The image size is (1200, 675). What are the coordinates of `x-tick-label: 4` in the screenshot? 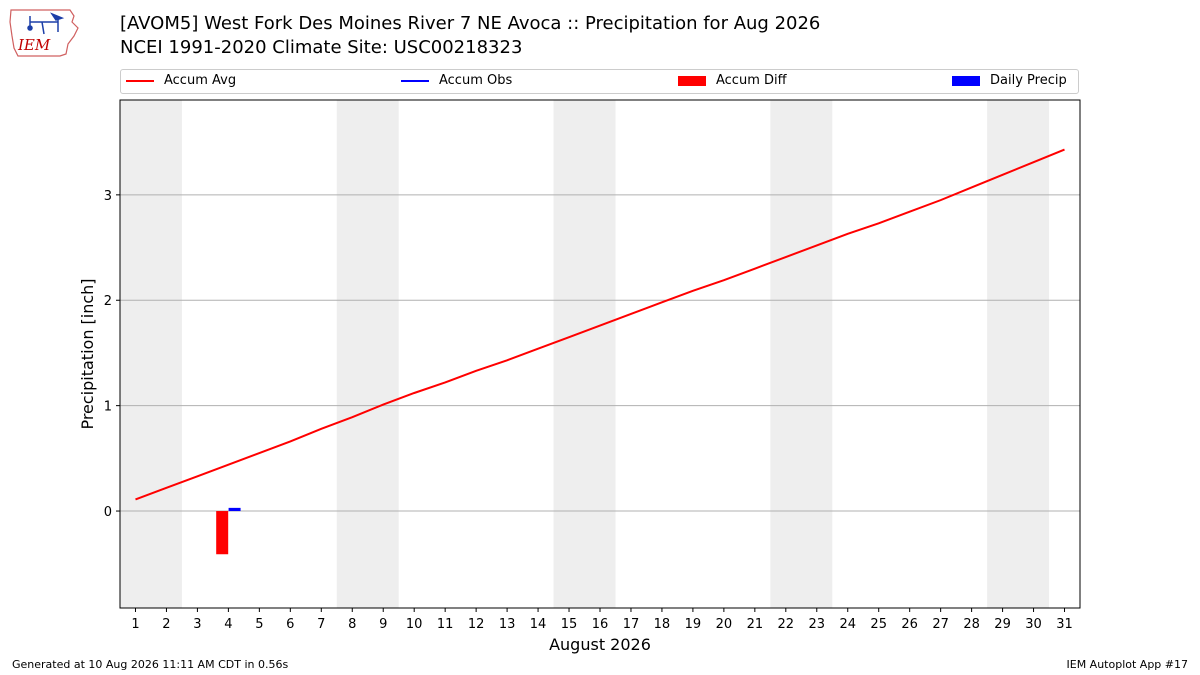 It's located at (228, 624).